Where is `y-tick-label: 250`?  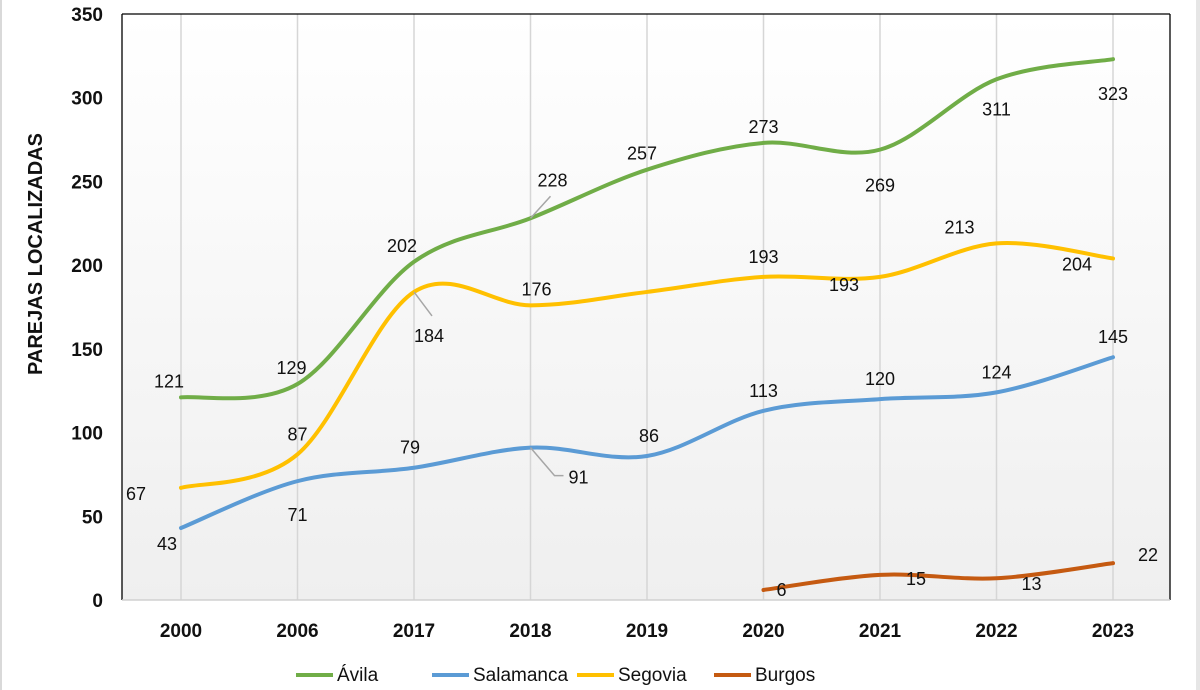 y-tick-label: 250 is located at coordinates (87, 182).